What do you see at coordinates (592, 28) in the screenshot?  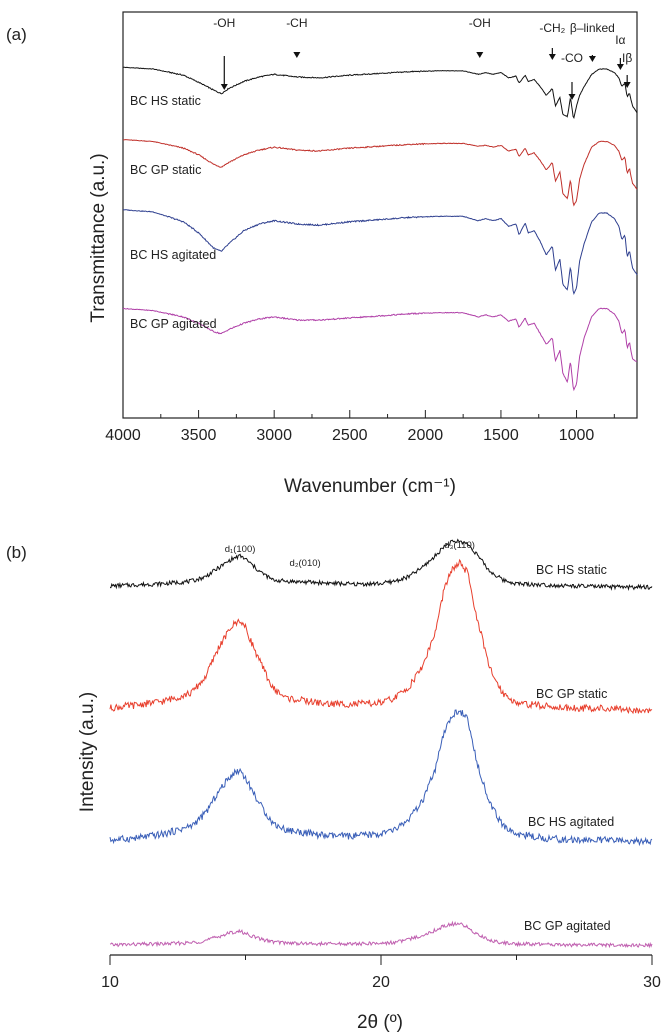 I see `ftir-peak-annotation-linked-label: β–linked` at bounding box center [592, 28].